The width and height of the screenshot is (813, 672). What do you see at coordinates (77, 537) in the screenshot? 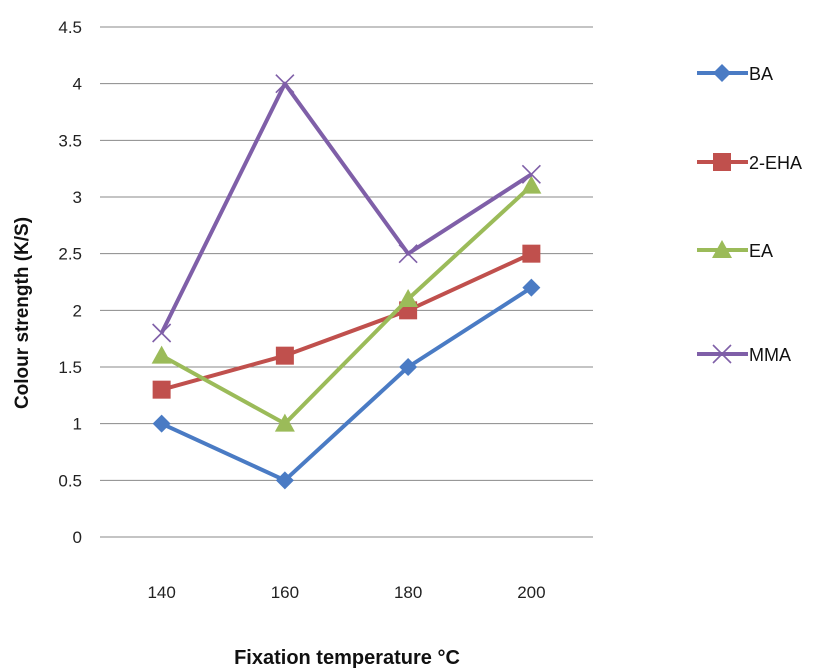
I see `y-tick-label: 0` at bounding box center [77, 537].